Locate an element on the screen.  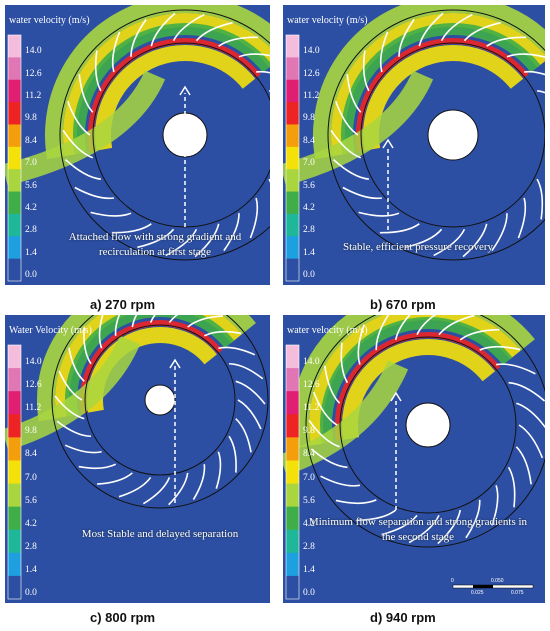
colorbar-tick-label: 4.2 is located at coordinates (309, 207).